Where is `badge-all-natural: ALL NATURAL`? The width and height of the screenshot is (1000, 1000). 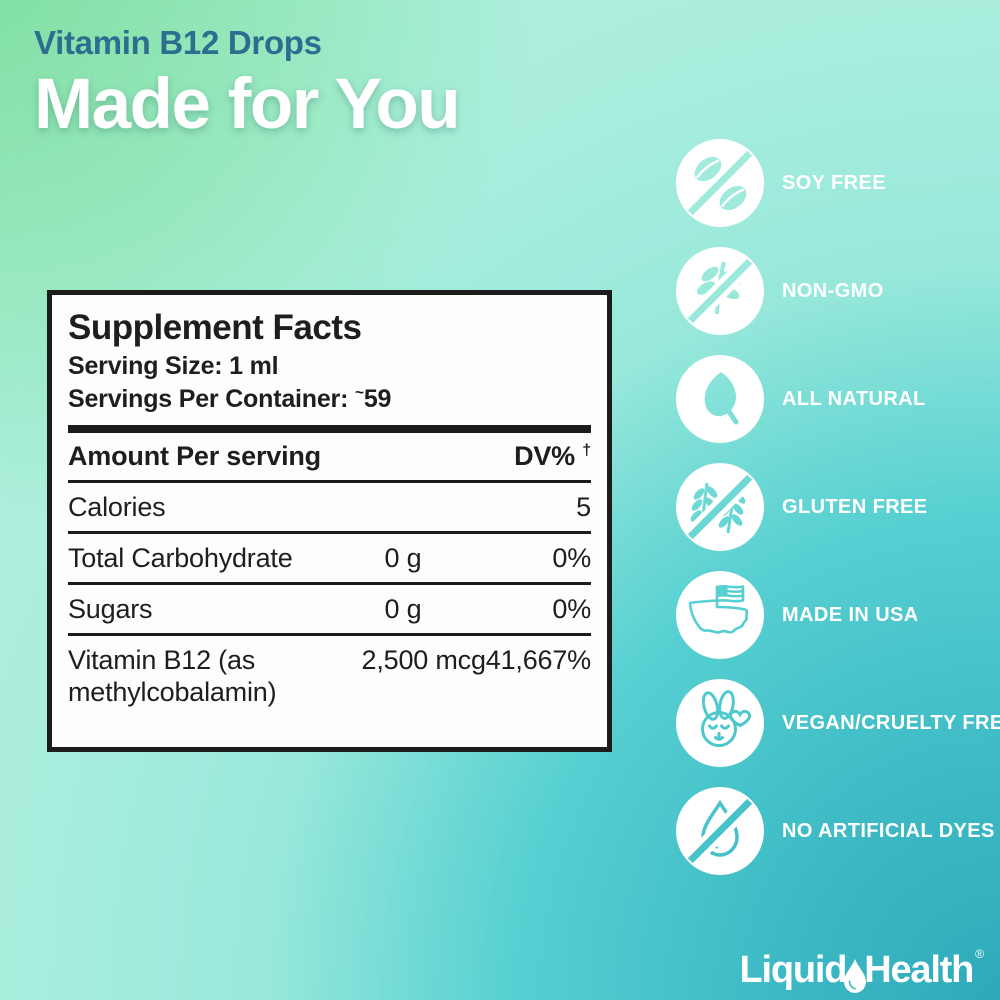
badge-all-natural: ALL NATURAL is located at coordinates (838, 399).